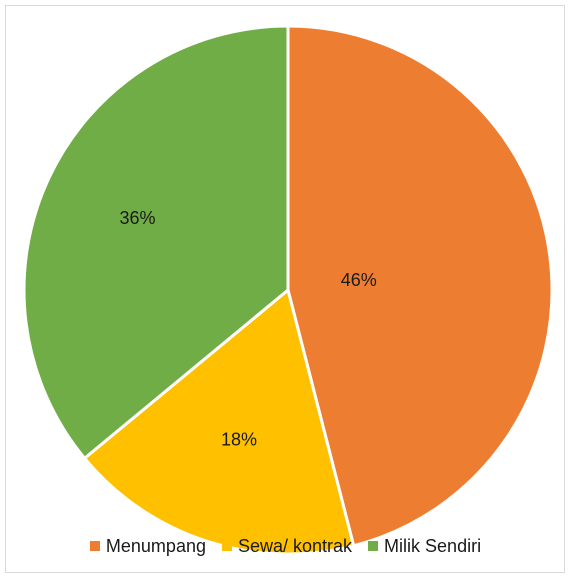 This screenshot has width=571, height=579. What do you see at coordinates (226, 546) in the screenshot?
I see `legend-swatch-sewa-kontrak` at bounding box center [226, 546].